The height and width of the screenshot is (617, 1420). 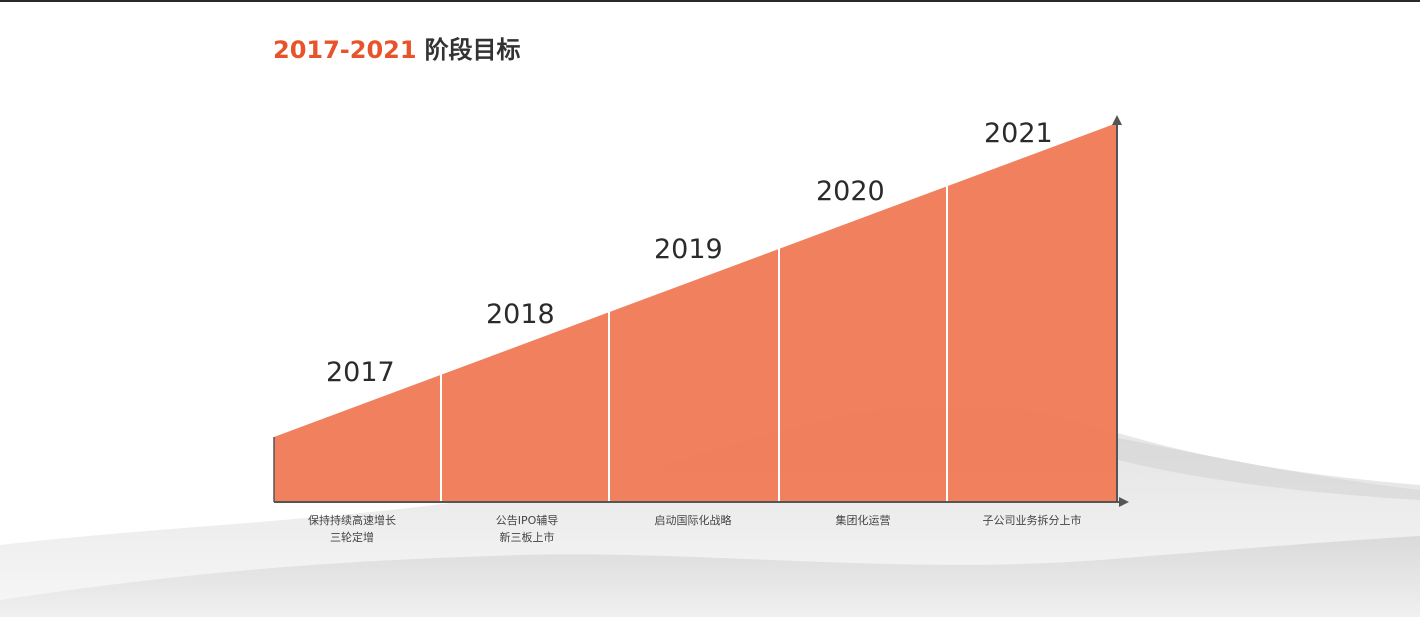 What do you see at coordinates (520, 314) in the screenshot?
I see `year-label-2018: 2018` at bounding box center [520, 314].